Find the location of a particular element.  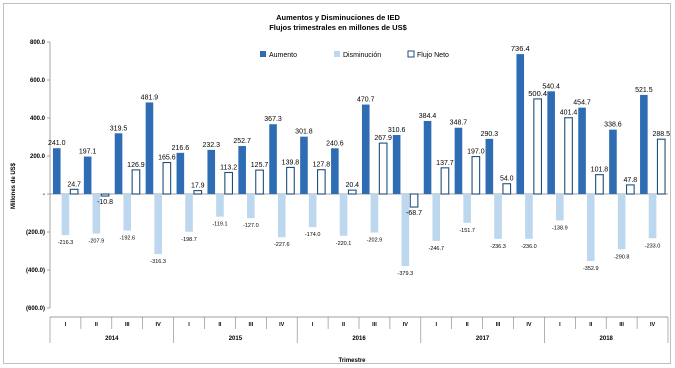

increase-value-label: 521.5 is located at coordinates (644, 90).